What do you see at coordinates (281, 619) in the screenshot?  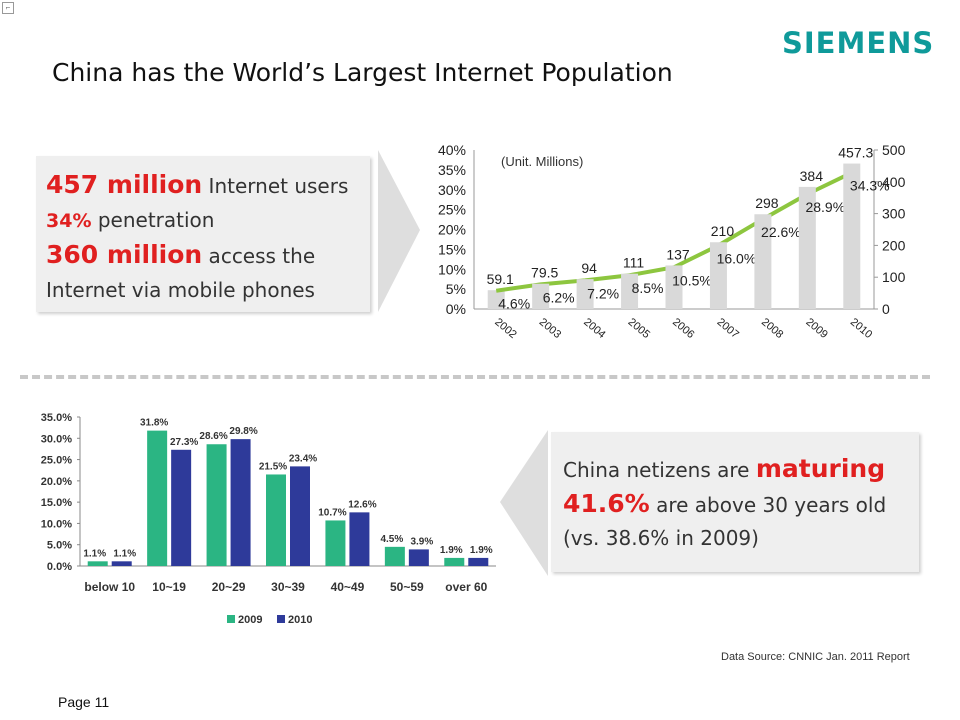 I see `legend-swatch-2010` at bounding box center [281, 619].